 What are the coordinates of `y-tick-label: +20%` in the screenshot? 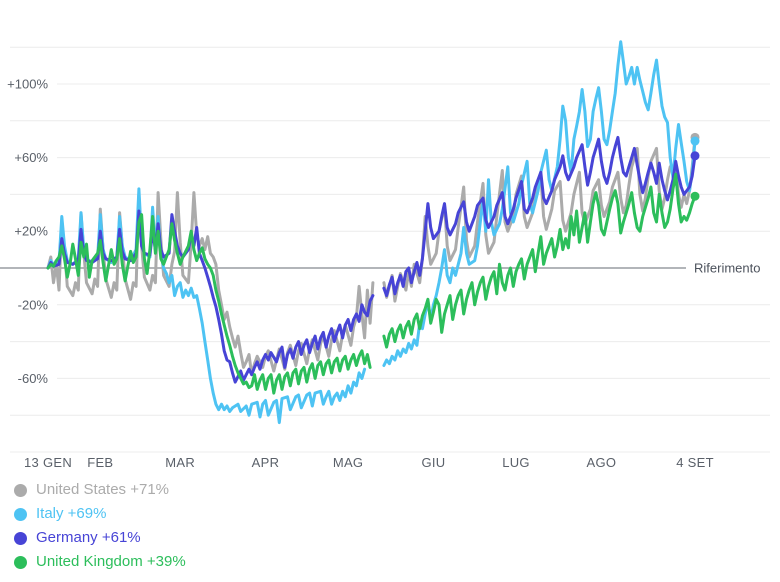 It's located at (31, 231).